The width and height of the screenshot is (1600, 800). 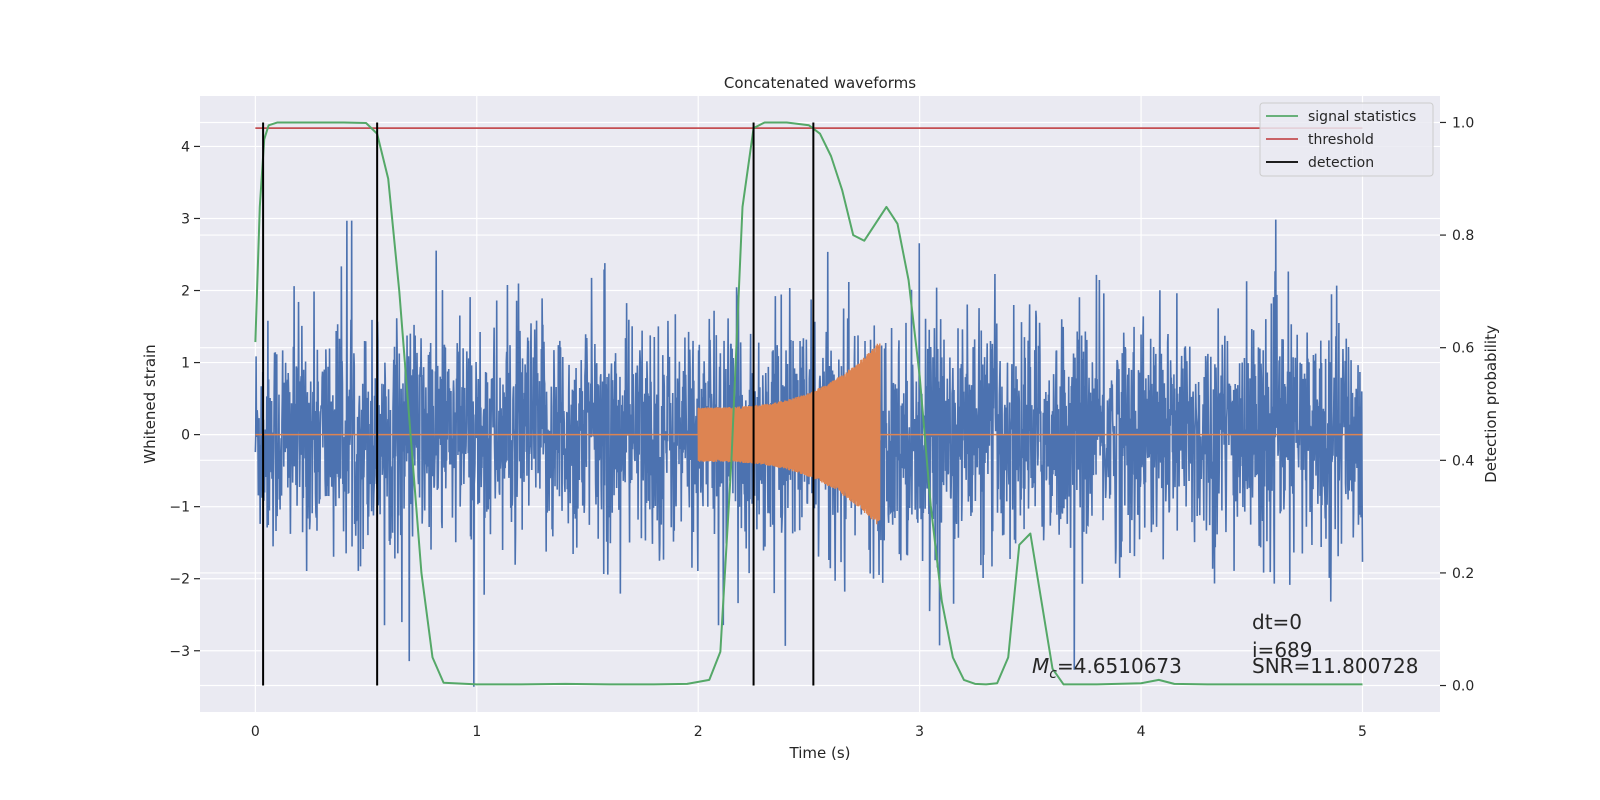 I want to click on legend-label-threshold: threshold, so click(x=1341, y=140).